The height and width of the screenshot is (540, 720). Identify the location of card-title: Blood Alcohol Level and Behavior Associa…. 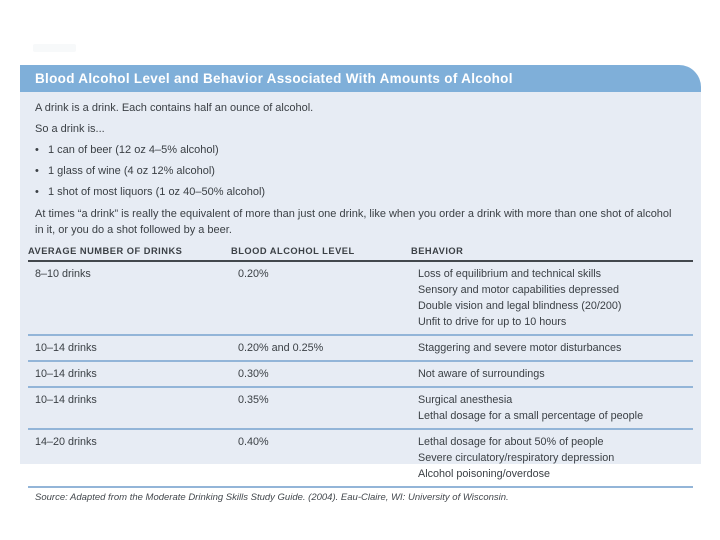
(274, 78).